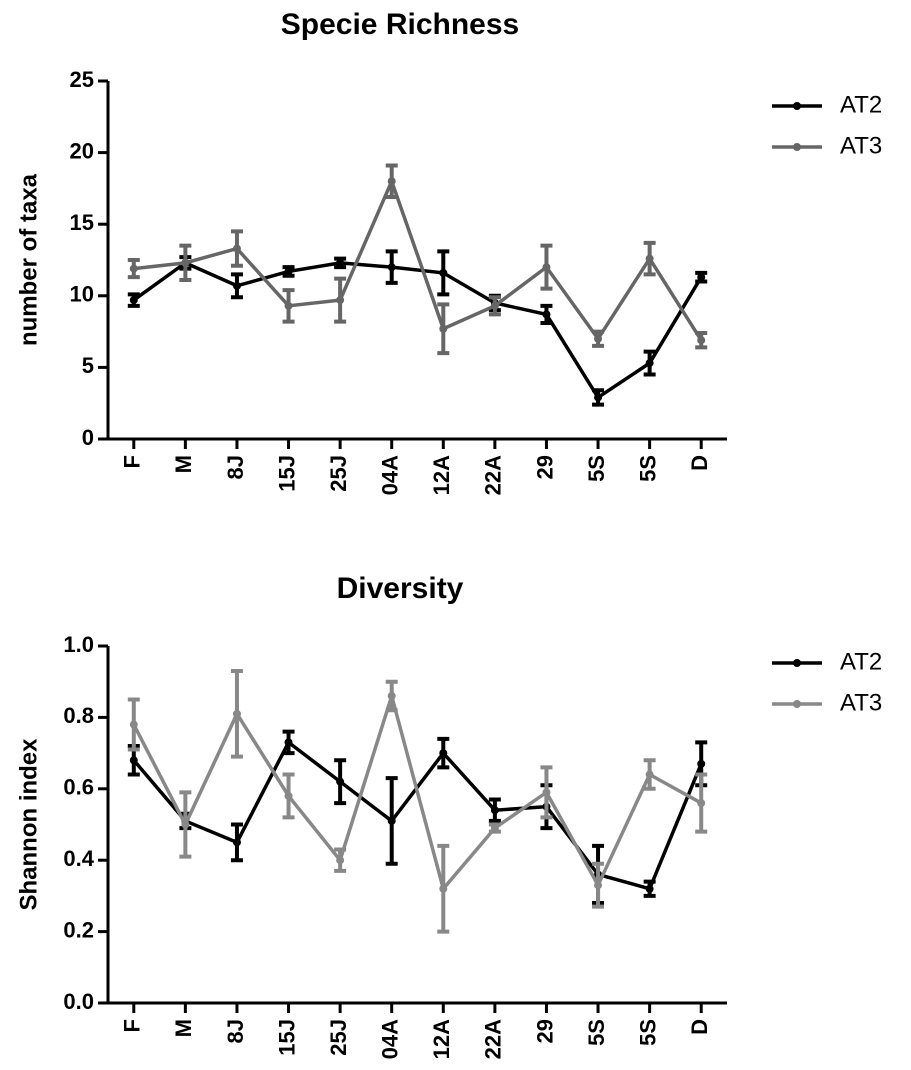  Describe the element at coordinates (82, 294) in the screenshot. I see `y-tick-label: 10` at that location.